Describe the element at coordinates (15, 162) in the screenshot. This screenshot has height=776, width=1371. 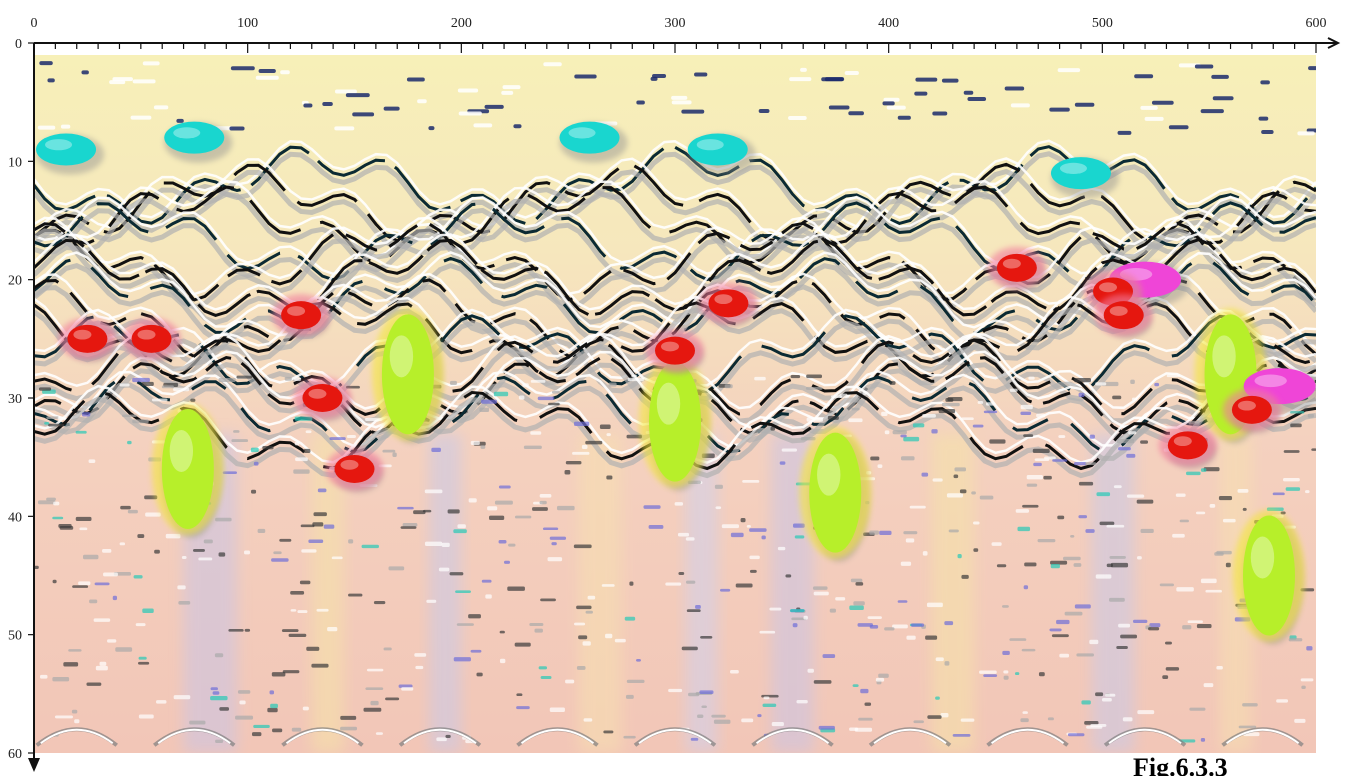
I see `y-tick-label: 10` at that location.